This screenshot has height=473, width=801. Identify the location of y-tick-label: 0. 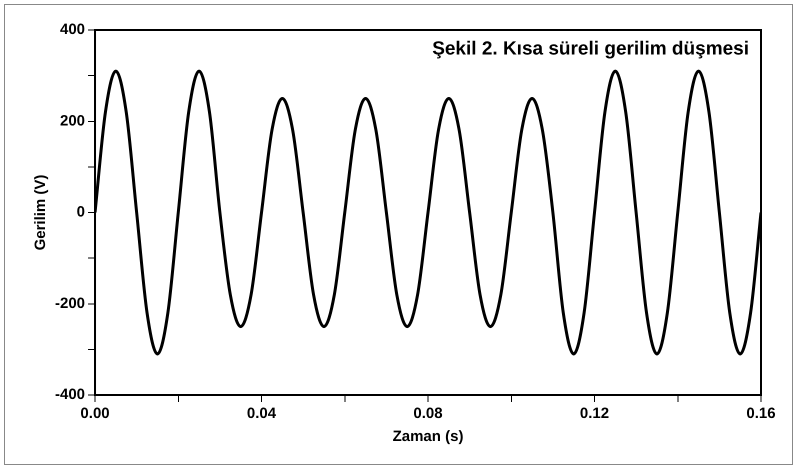
(81, 212).